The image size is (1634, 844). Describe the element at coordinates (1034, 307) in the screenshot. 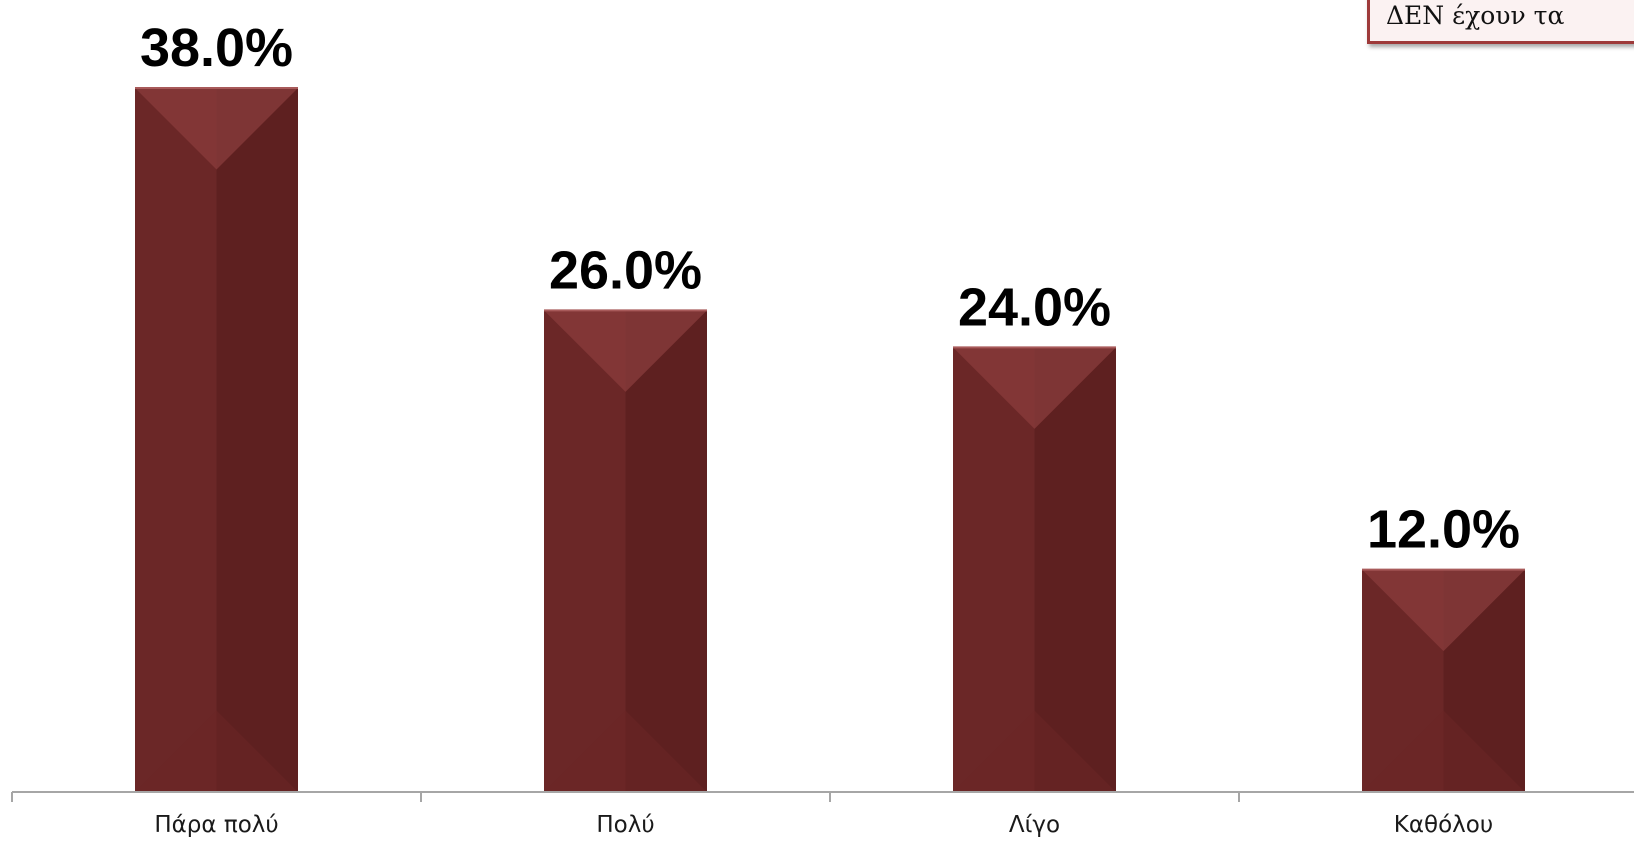

I see `bar-value-label: 24.0%` at that location.